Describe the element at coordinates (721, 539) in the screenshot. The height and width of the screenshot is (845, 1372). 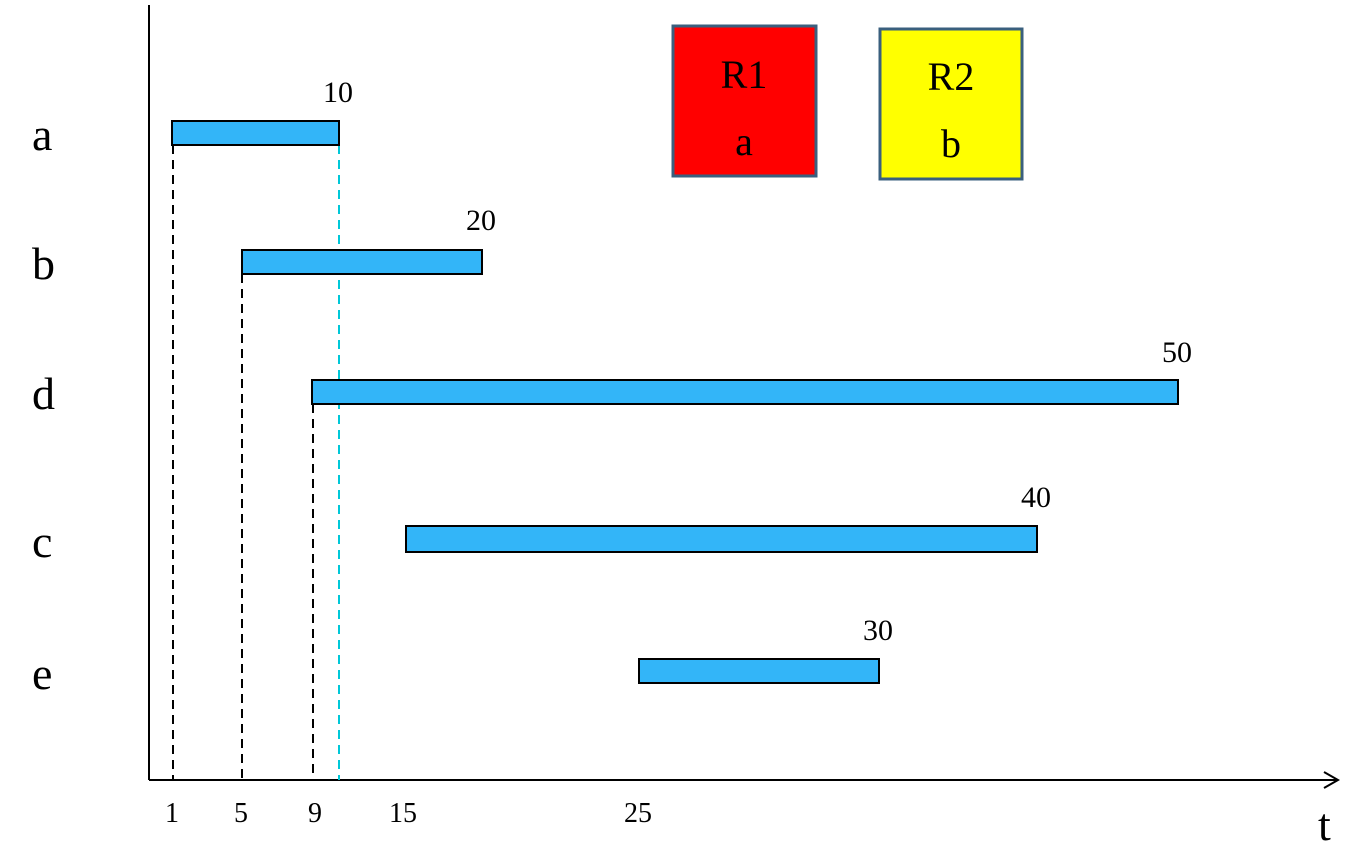
I see `task-bar-c` at that location.